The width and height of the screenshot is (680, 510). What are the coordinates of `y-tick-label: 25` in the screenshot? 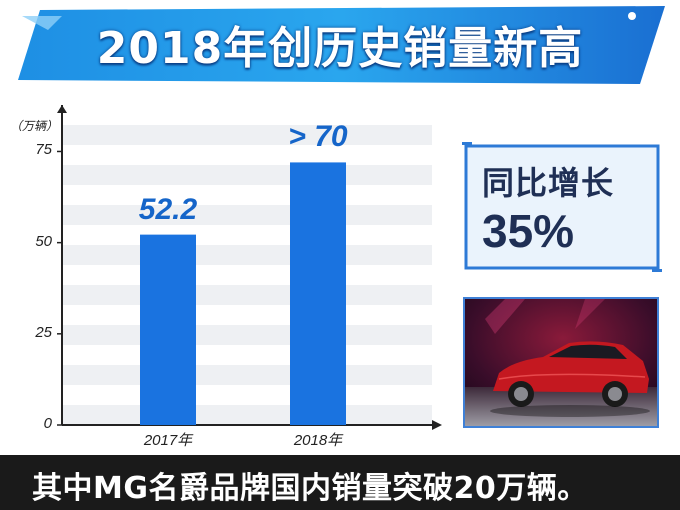 It's located at (43, 332).